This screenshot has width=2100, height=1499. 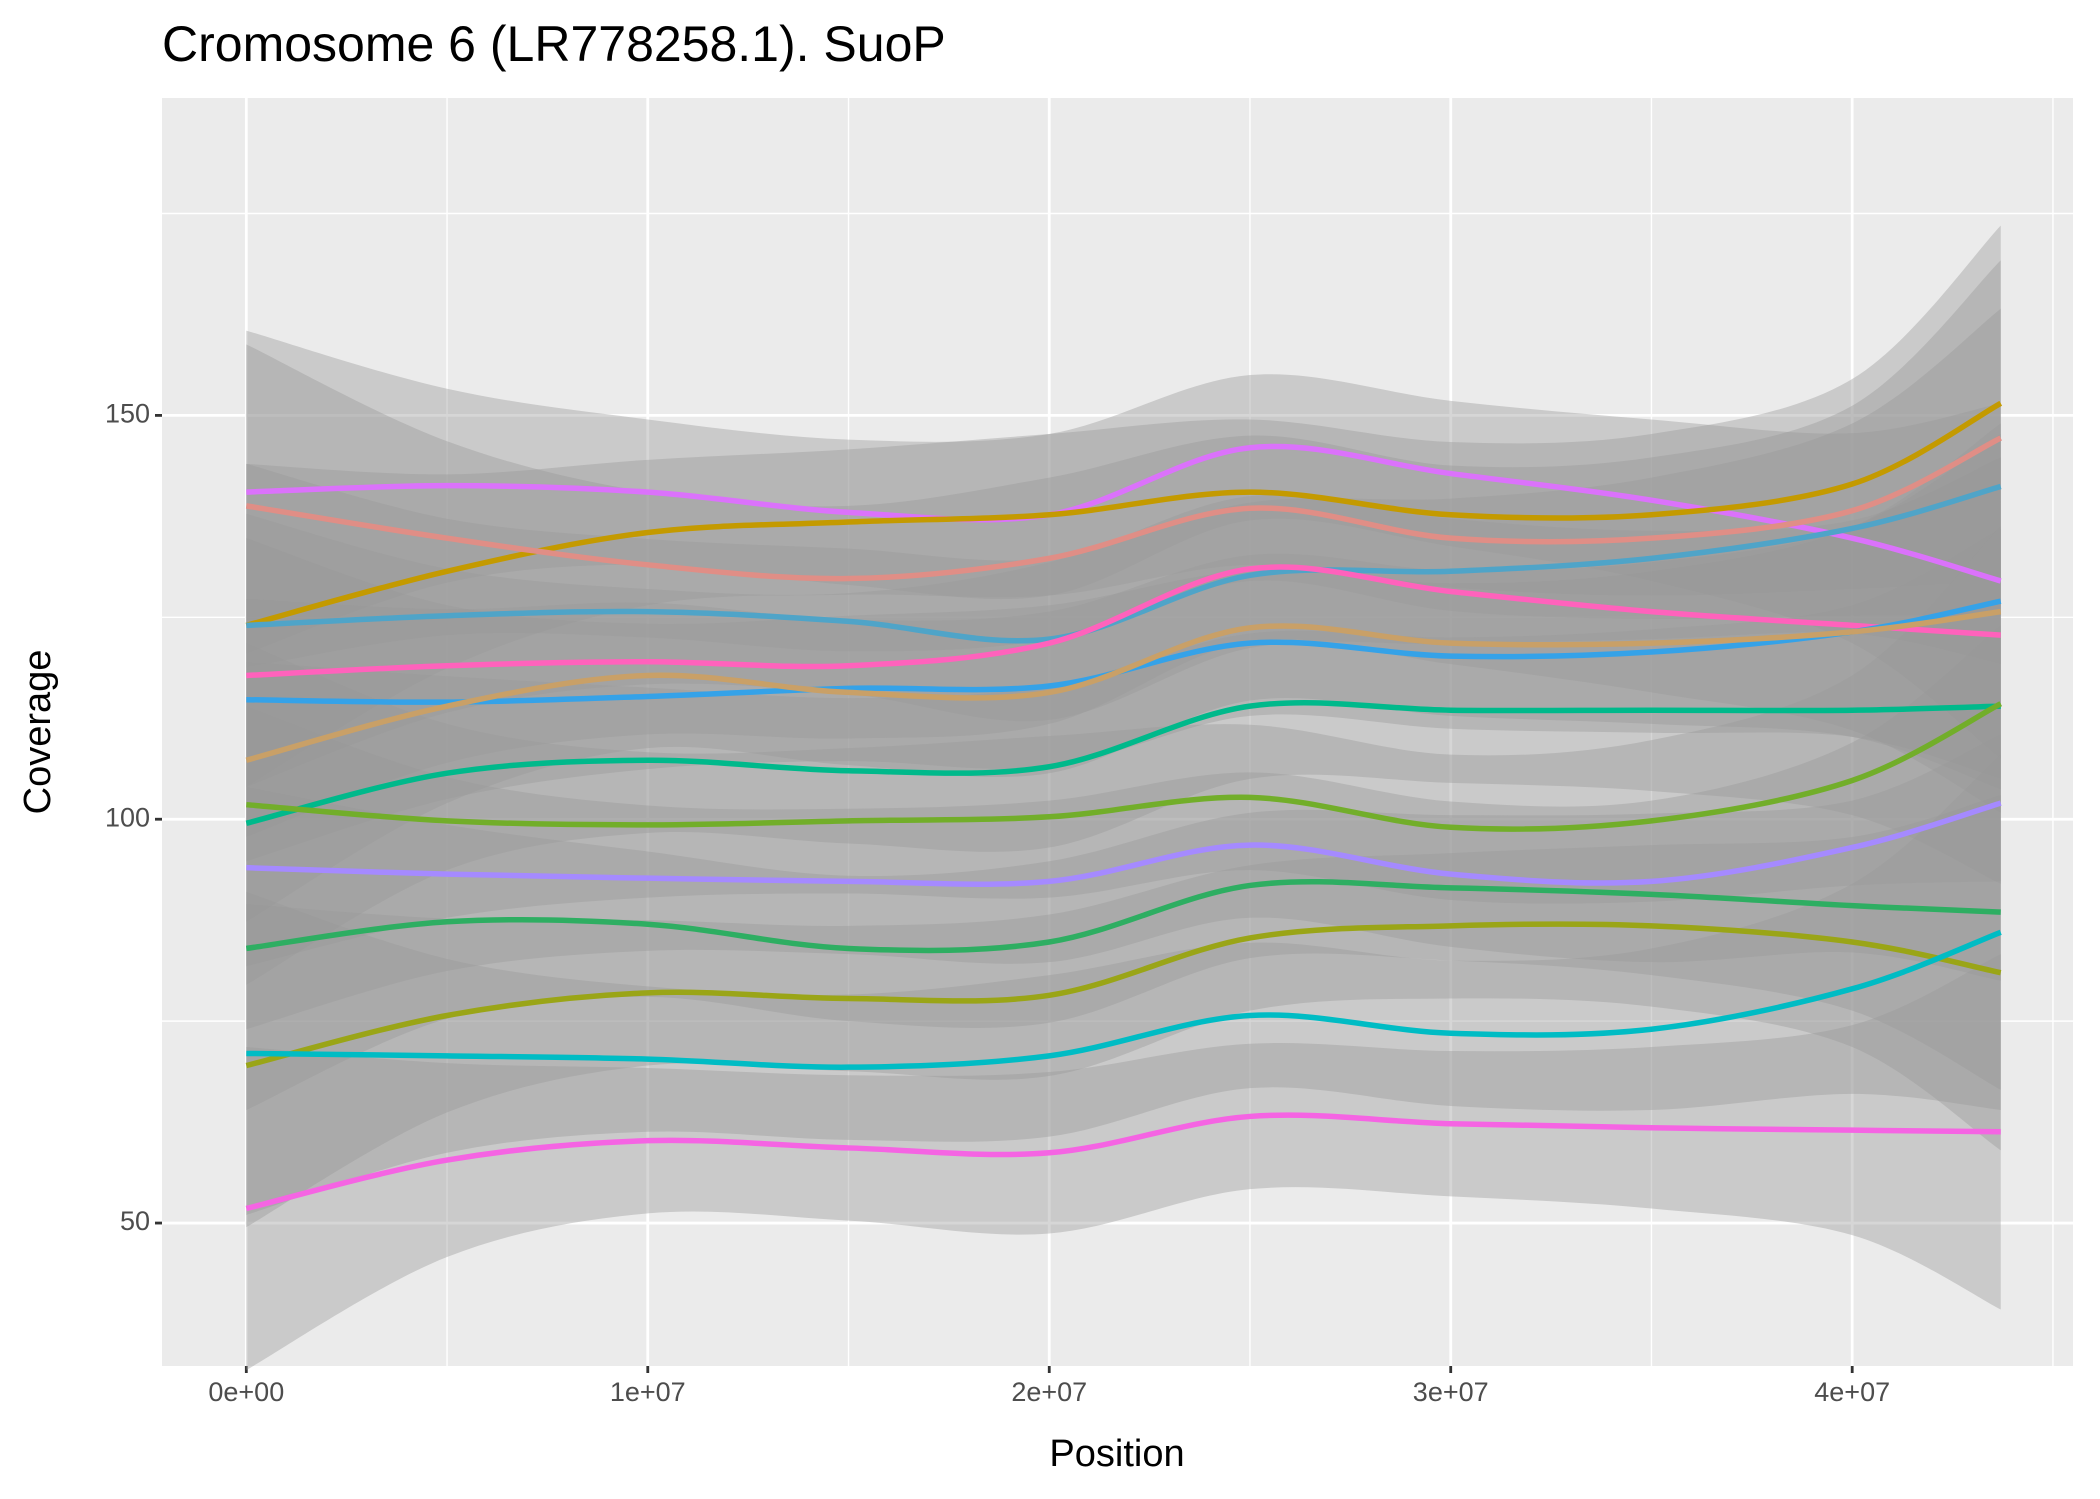 I want to click on x-tick-label: 2e+07, so click(x=1049, y=1392).